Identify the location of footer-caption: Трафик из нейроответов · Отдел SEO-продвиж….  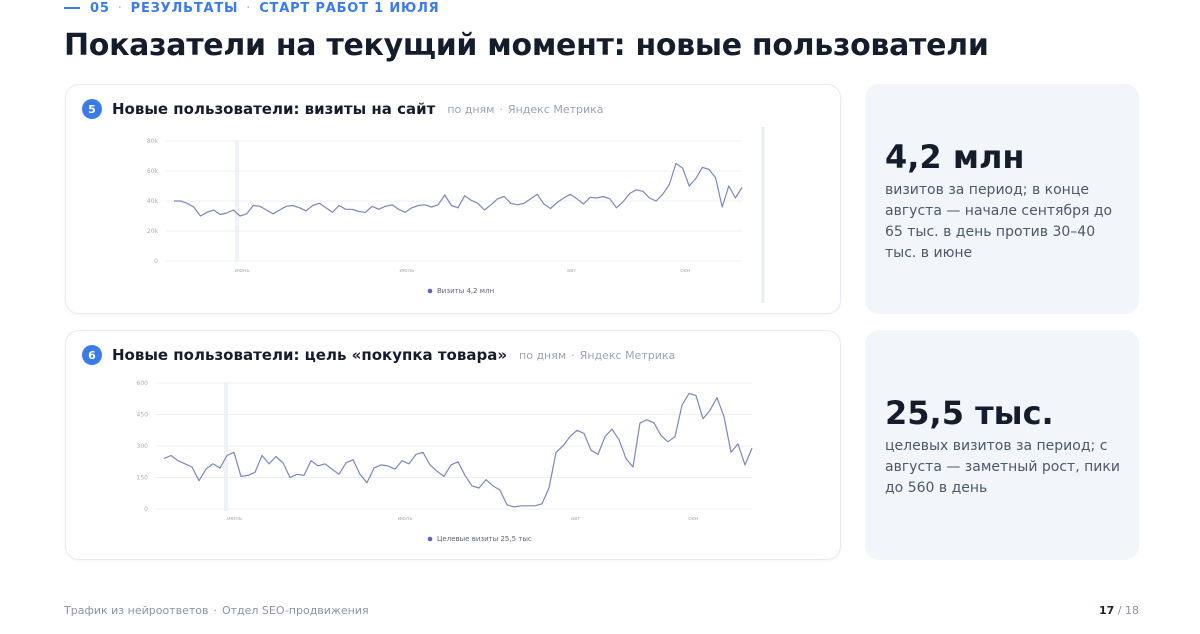
(216, 610).